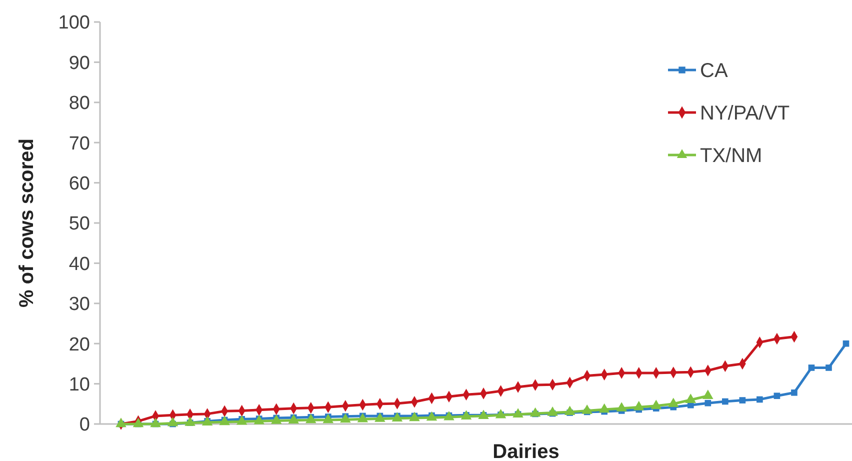  What do you see at coordinates (79, 305) in the screenshot?
I see `y-tick-label: 30` at bounding box center [79, 305].